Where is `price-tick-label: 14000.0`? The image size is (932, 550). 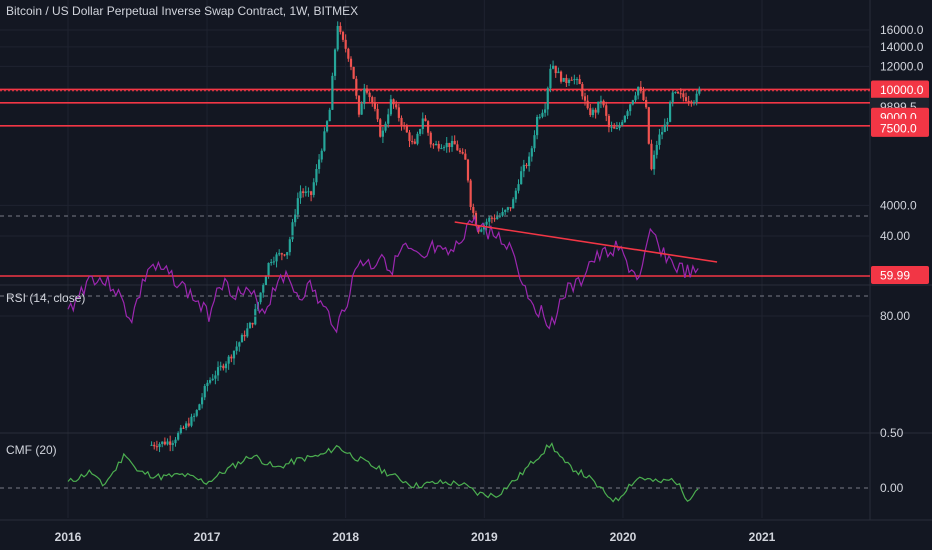
price-tick-label: 14000.0 is located at coordinates (902, 47).